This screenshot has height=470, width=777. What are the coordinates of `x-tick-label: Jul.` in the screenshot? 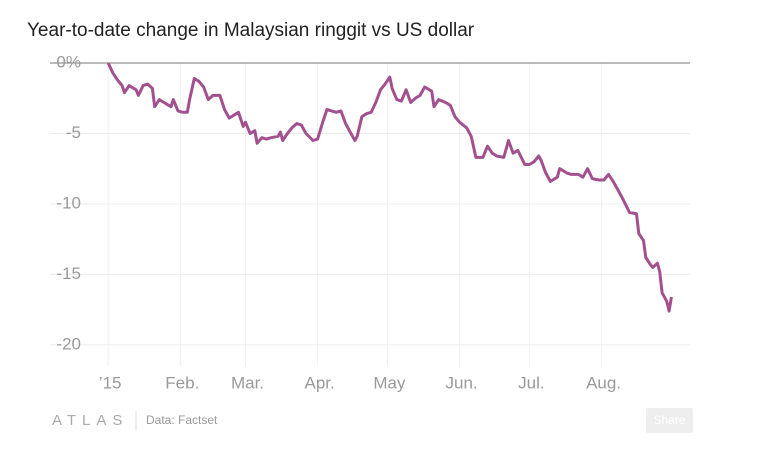 It's located at (531, 382).